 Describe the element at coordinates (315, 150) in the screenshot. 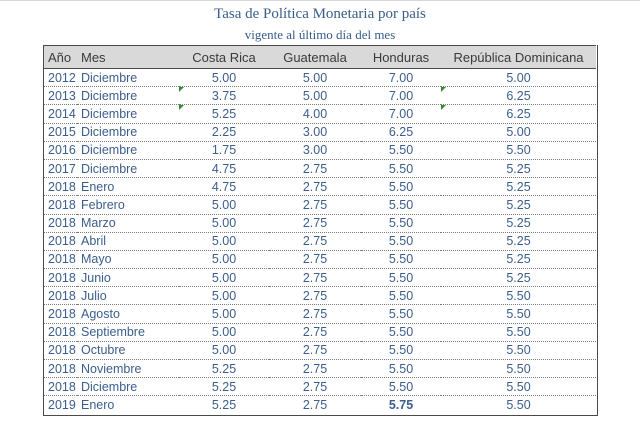

I see `cell-guatemala: 3.00` at that location.